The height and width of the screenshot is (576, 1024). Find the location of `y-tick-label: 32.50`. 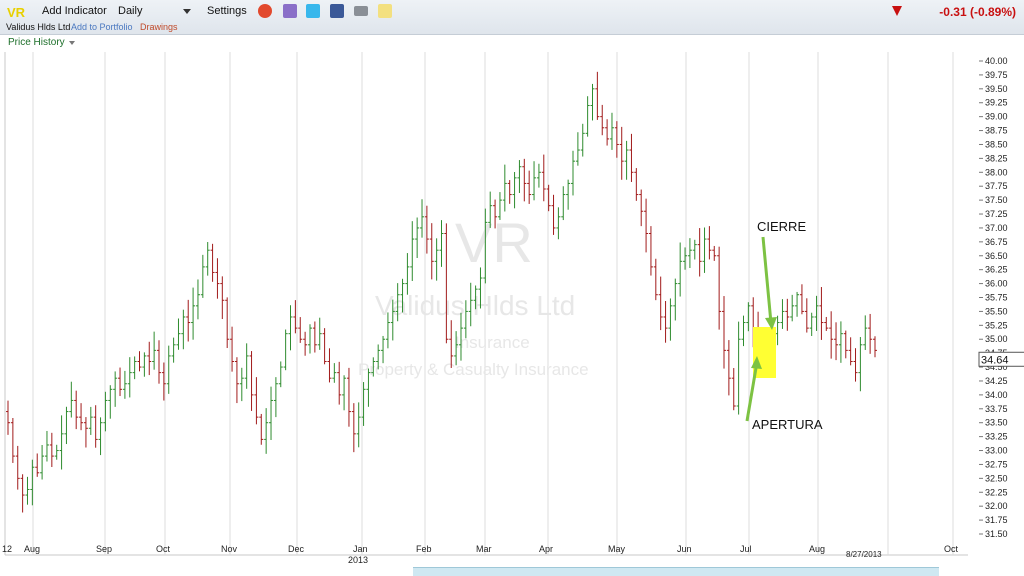

y-tick-label: 32.50 is located at coordinates (996, 478).